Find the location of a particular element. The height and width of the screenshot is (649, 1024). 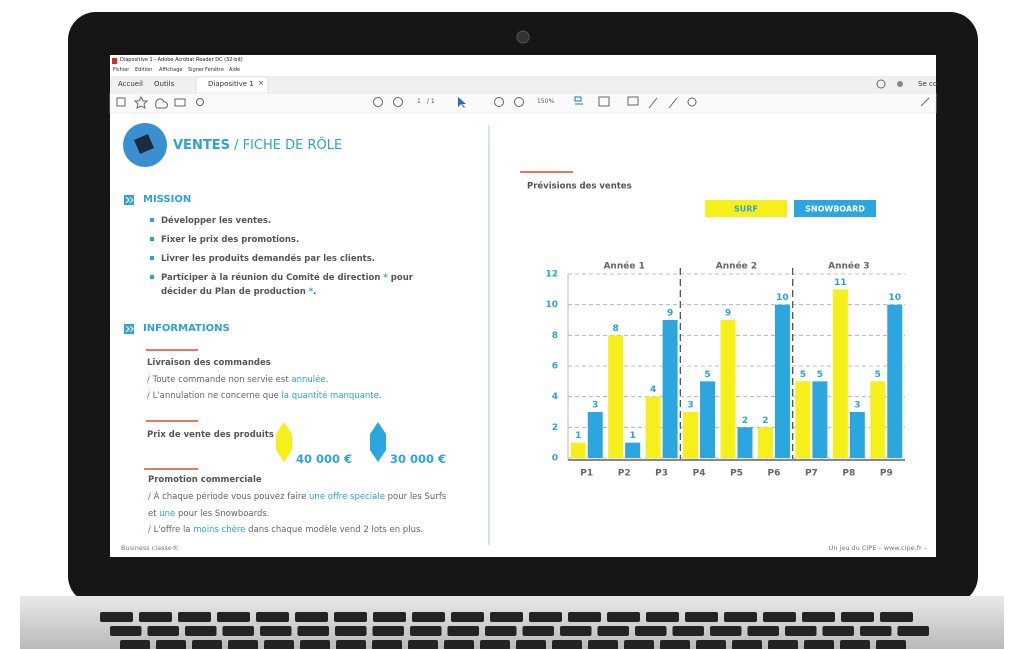

bell-icon is located at coordinates (900, 84).